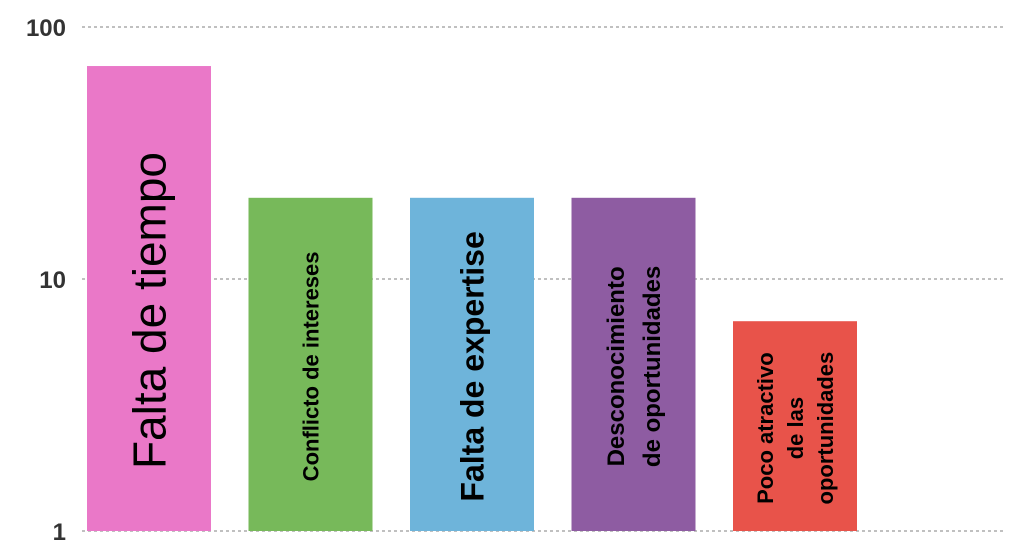  I want to click on bar-label: Falta de expertise, so click(473, 366).